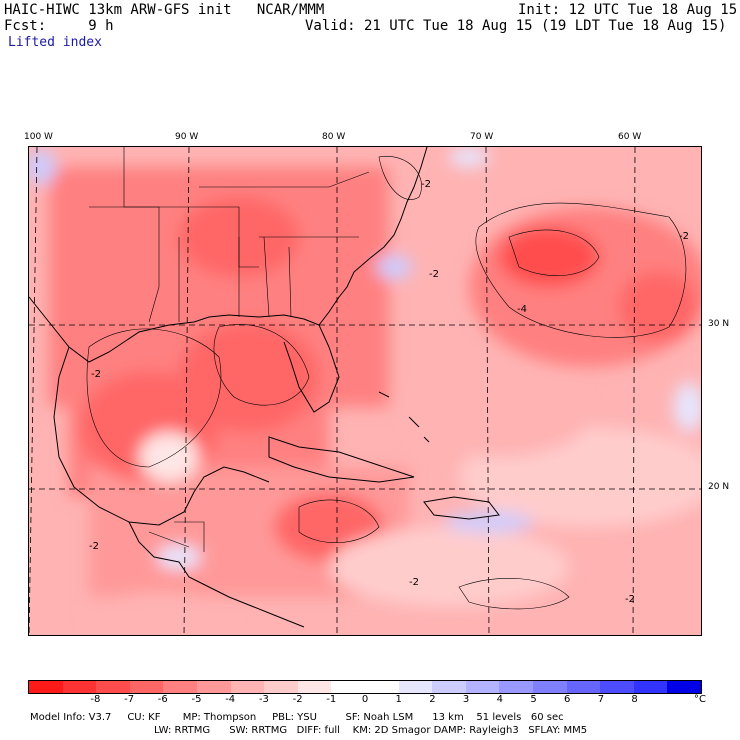 This screenshot has height=740, width=740. I want to click on colorbar-tick-label: 3, so click(466, 699).